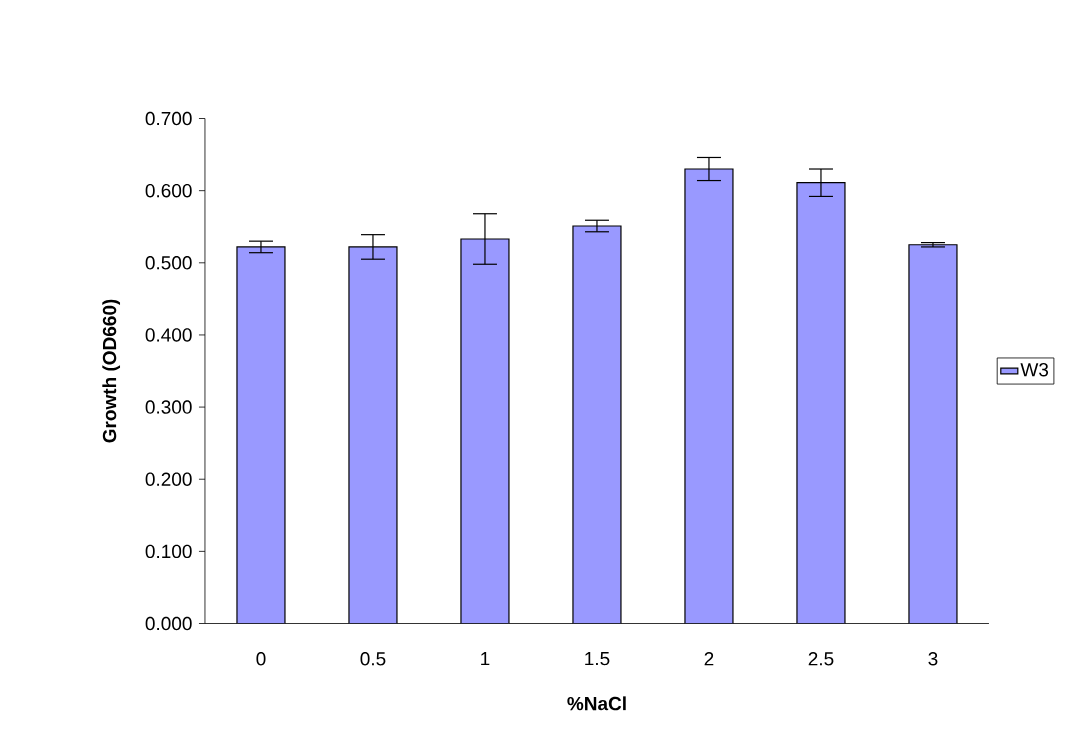 The width and height of the screenshot is (1074, 744). I want to click on y-axis-title: Growth (OD660), so click(111, 371).